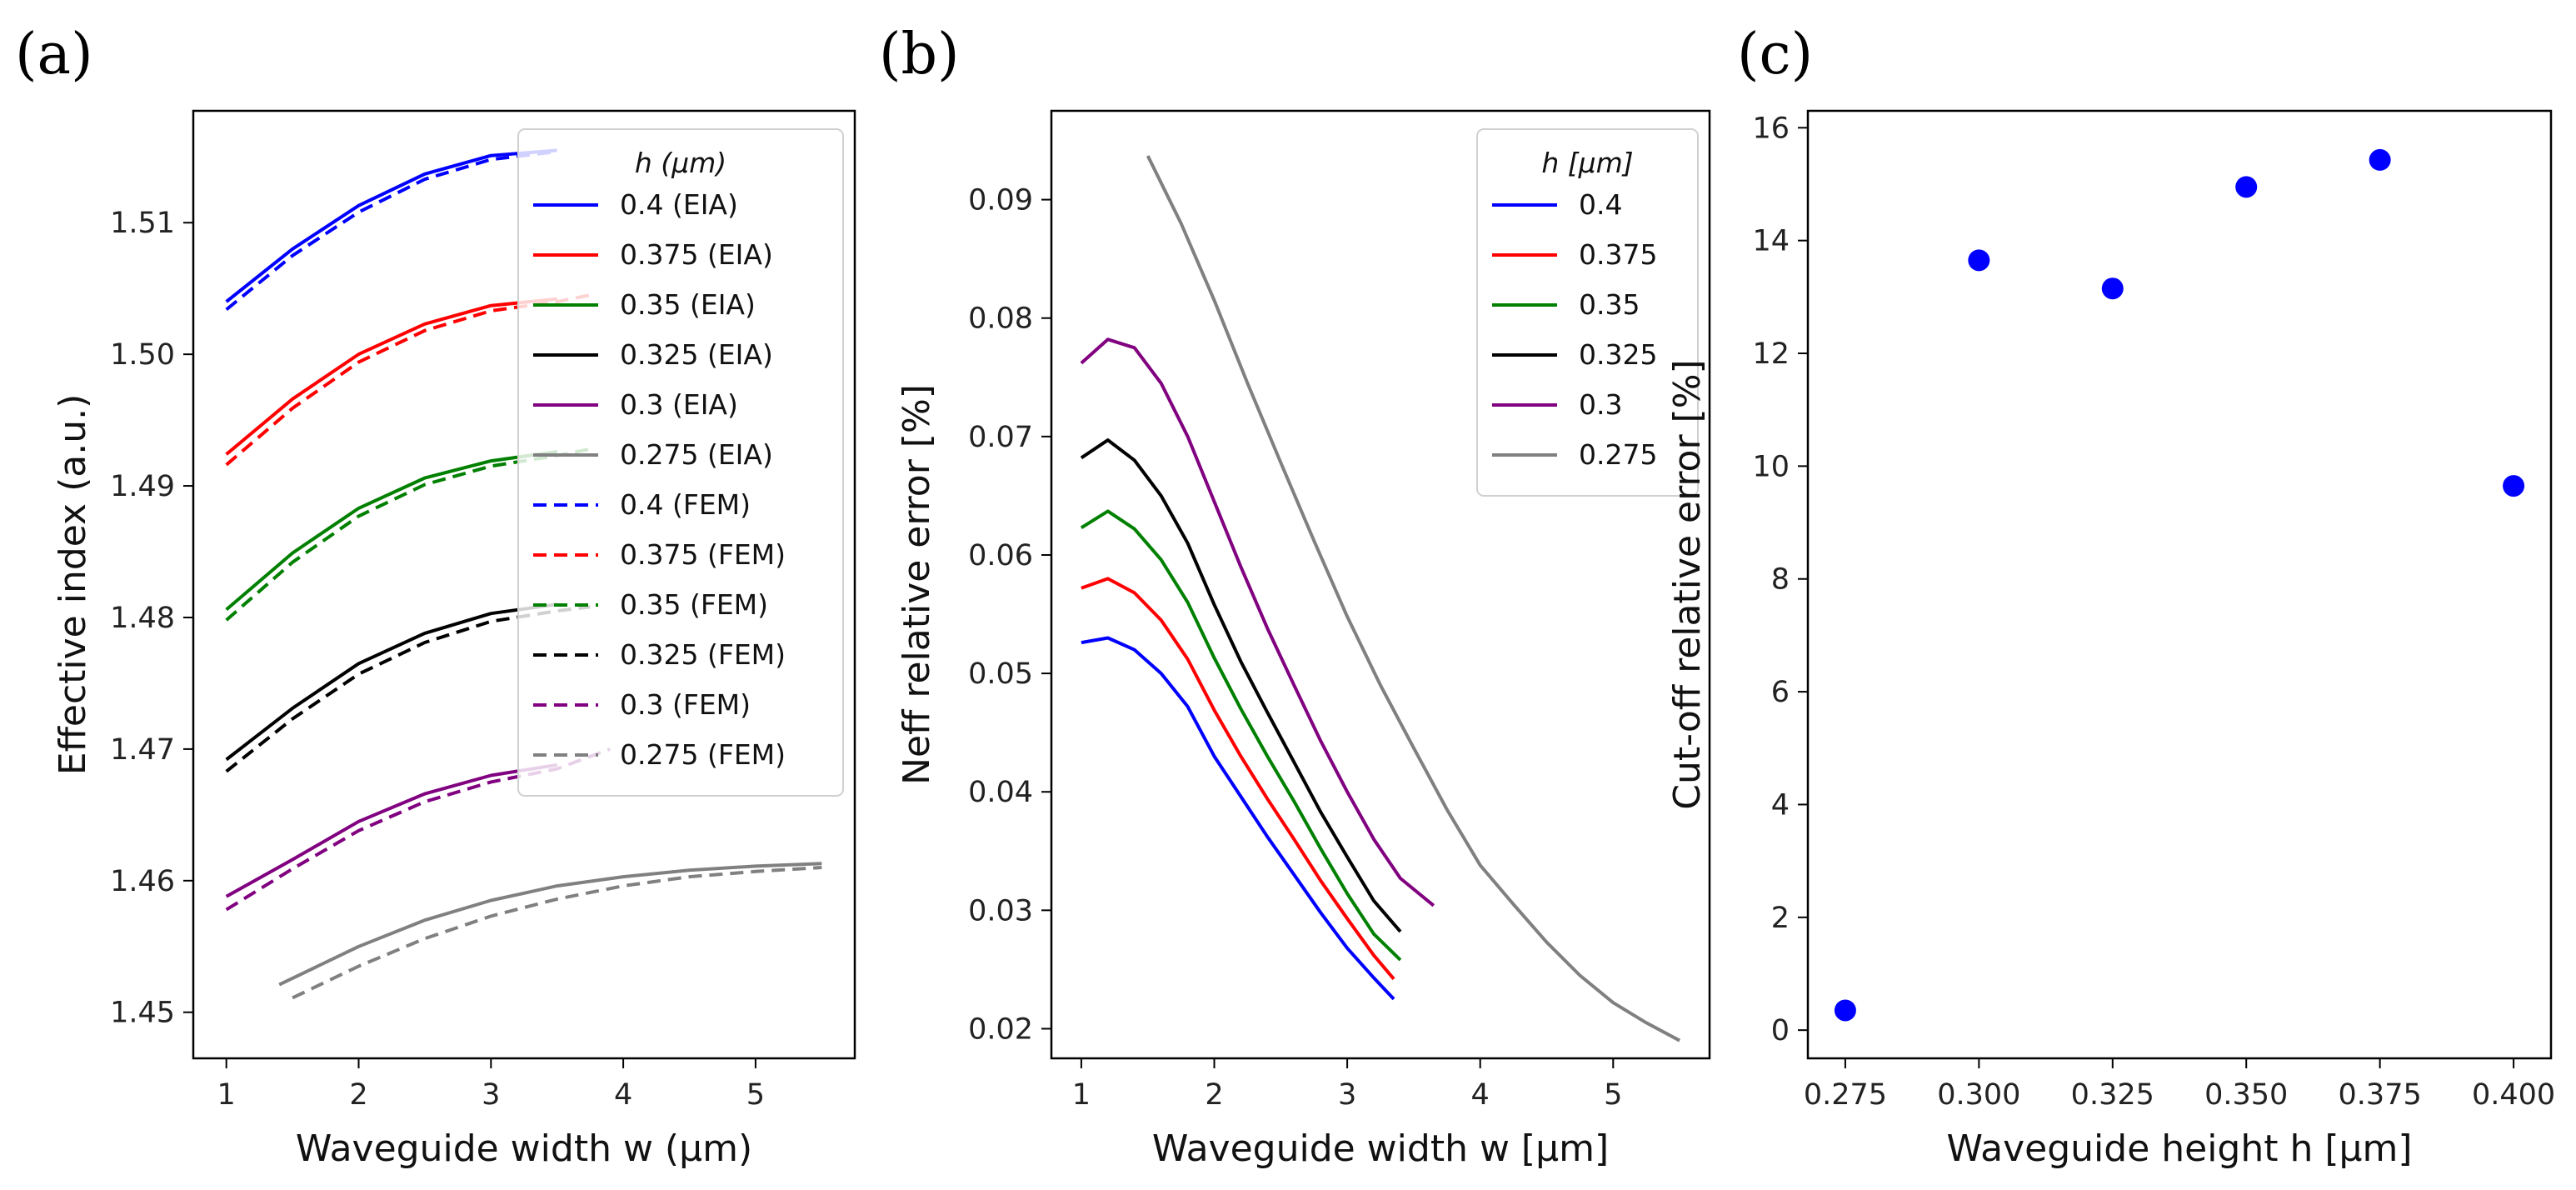  I want to click on panel-c-y-tick-label: 2, so click(1780, 919).